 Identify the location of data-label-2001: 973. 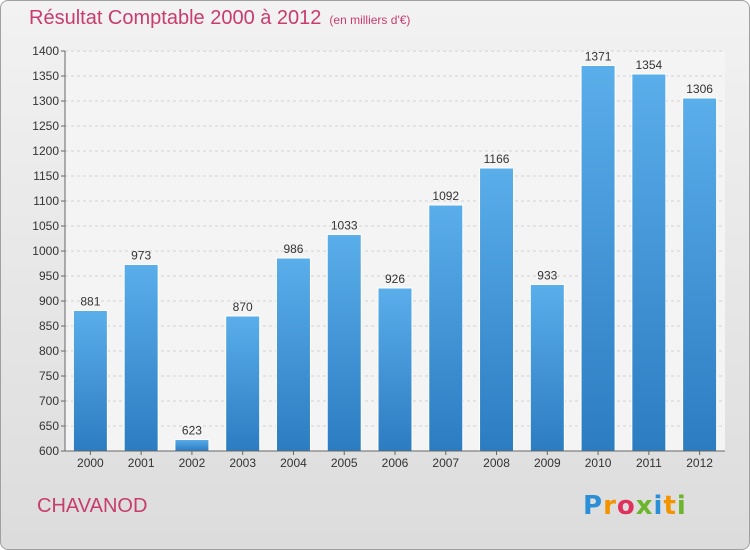
(141, 256).